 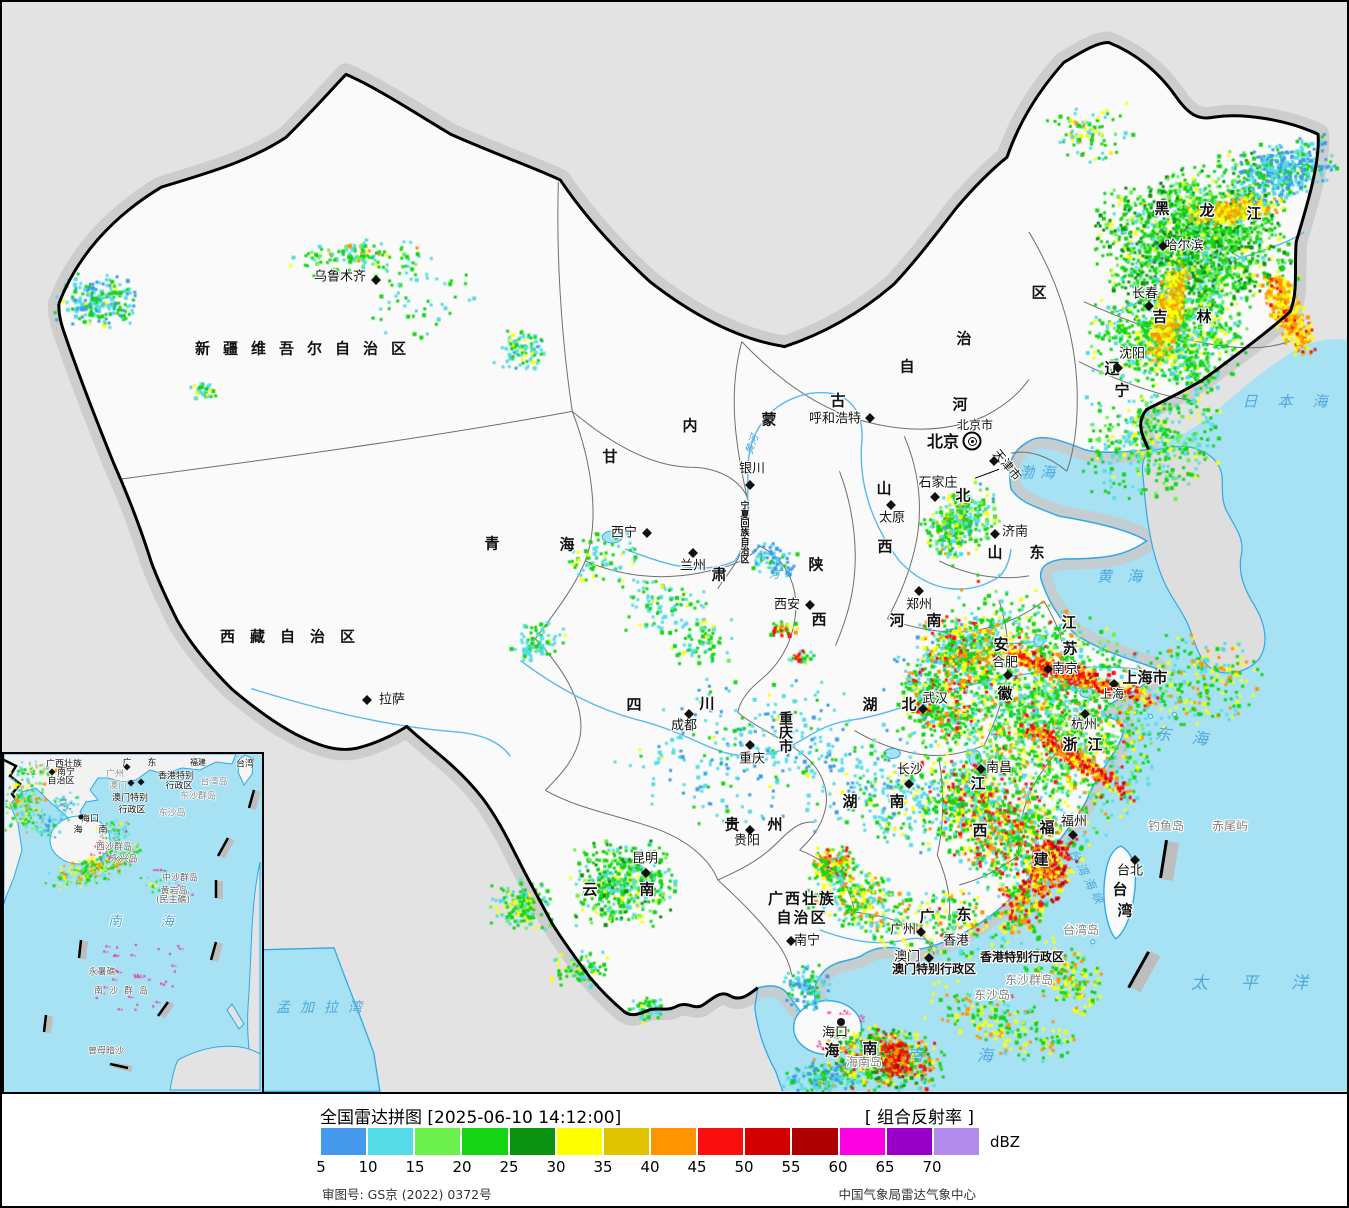 What do you see at coordinates (174, 891) in the screenshot?
I see `city-label: 黄岩岛` at bounding box center [174, 891].